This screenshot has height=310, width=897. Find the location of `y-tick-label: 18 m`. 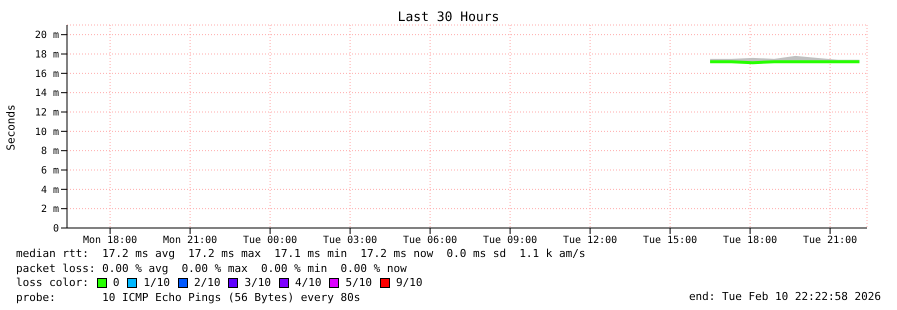

y-tick-label: 18 m is located at coordinates (46, 55).